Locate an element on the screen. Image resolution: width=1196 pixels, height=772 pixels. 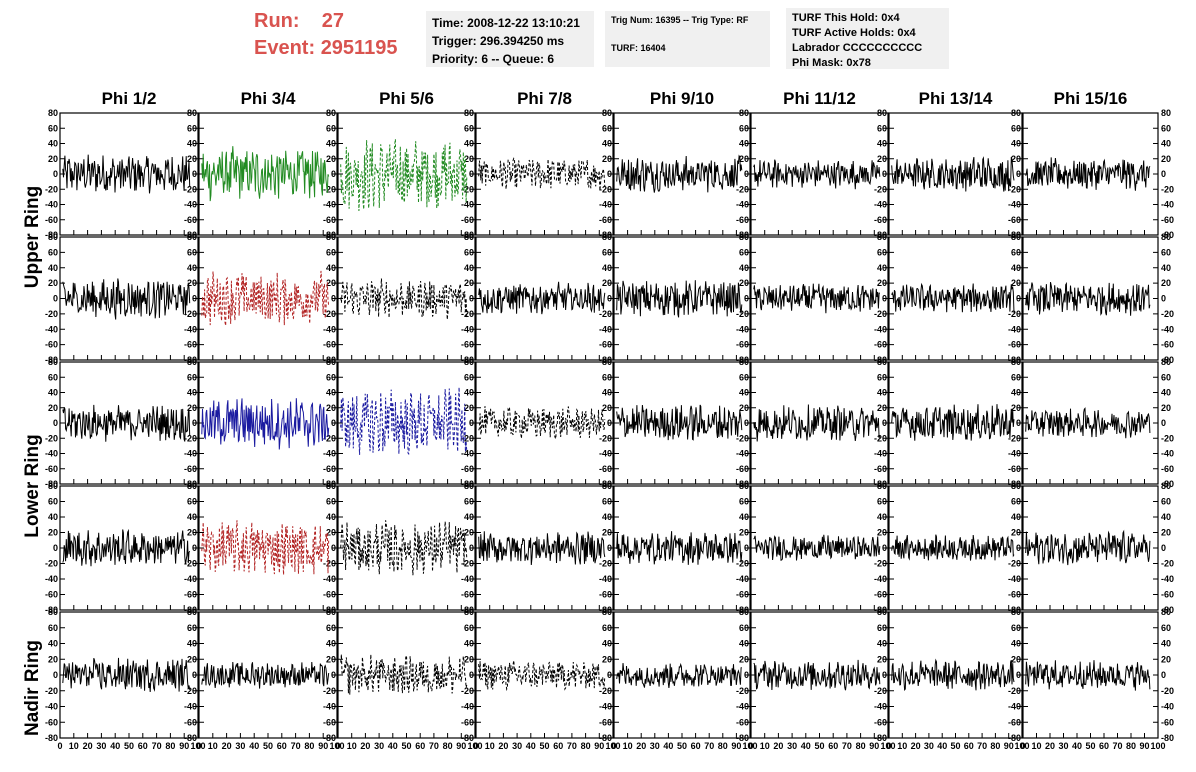
waveform-series-r5-c1 is located at coordinates (126, 675).